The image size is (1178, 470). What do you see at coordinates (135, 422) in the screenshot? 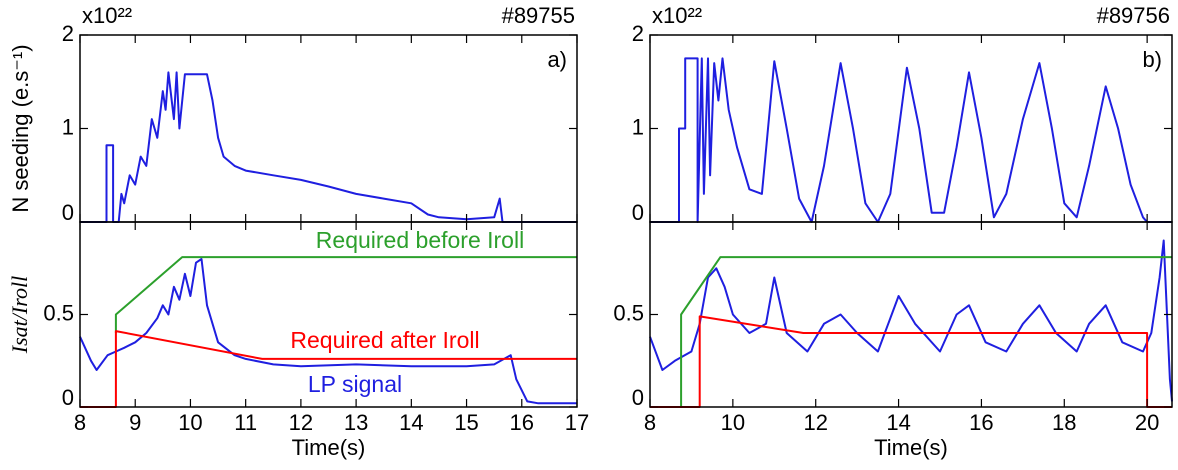
I see `x-tick-label: 9` at bounding box center [135, 422].